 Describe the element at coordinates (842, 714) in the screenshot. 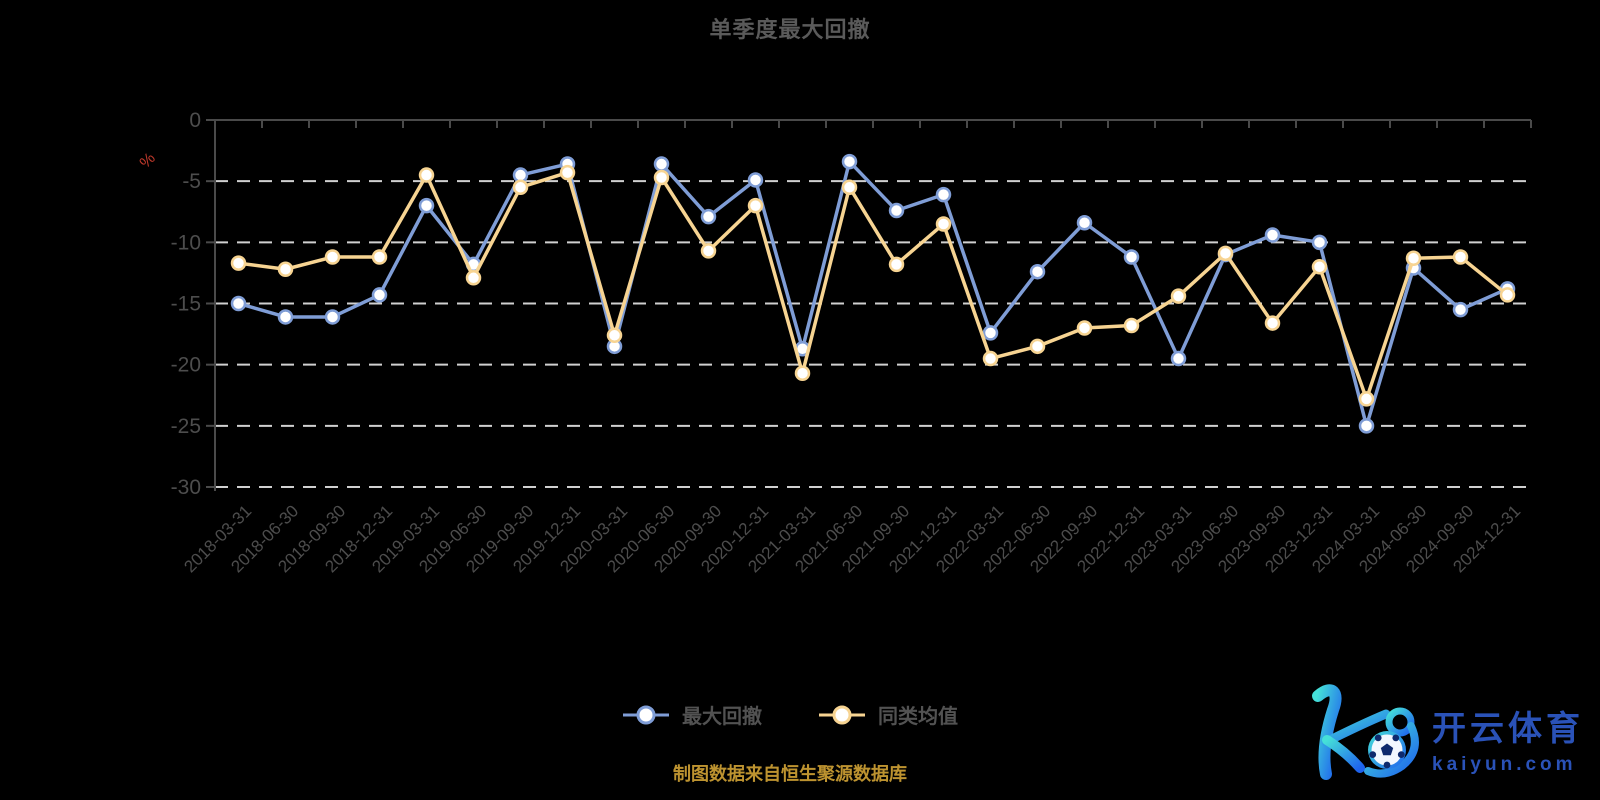

I see `yellow-line-marker-icon` at that location.